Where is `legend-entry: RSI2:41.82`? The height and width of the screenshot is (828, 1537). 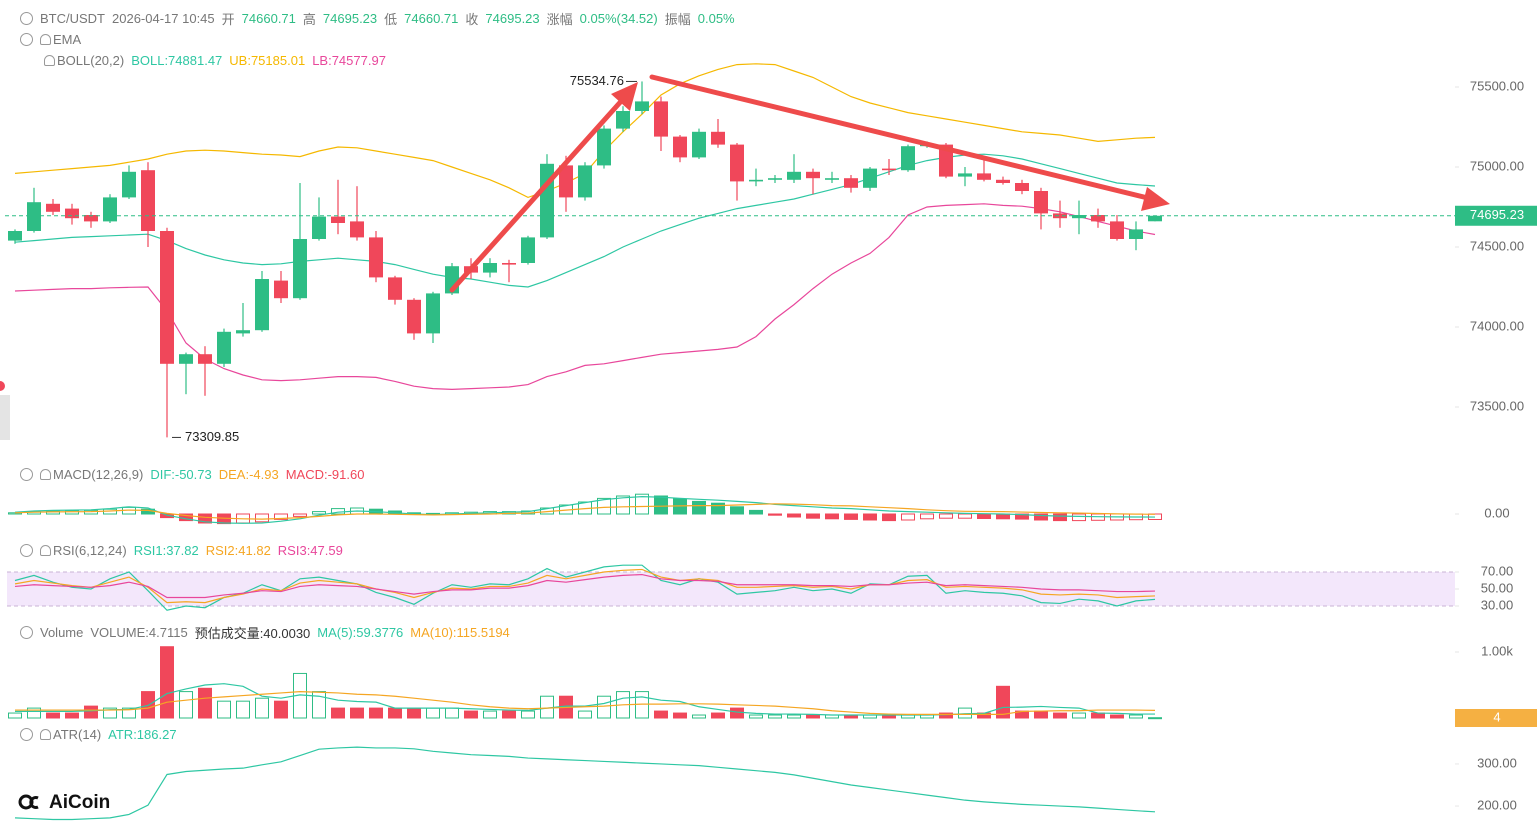
legend-entry: RSI2:41.82 is located at coordinates (238, 550).